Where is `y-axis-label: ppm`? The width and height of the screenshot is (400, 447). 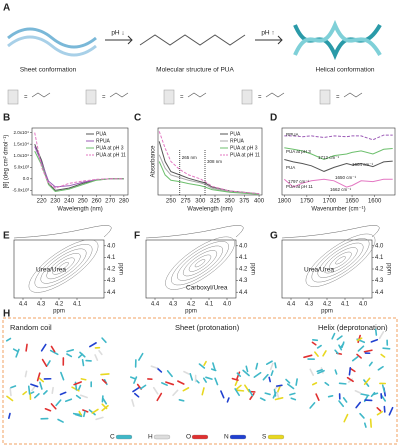 y-axis-label: ppm is located at coordinates (388, 269).